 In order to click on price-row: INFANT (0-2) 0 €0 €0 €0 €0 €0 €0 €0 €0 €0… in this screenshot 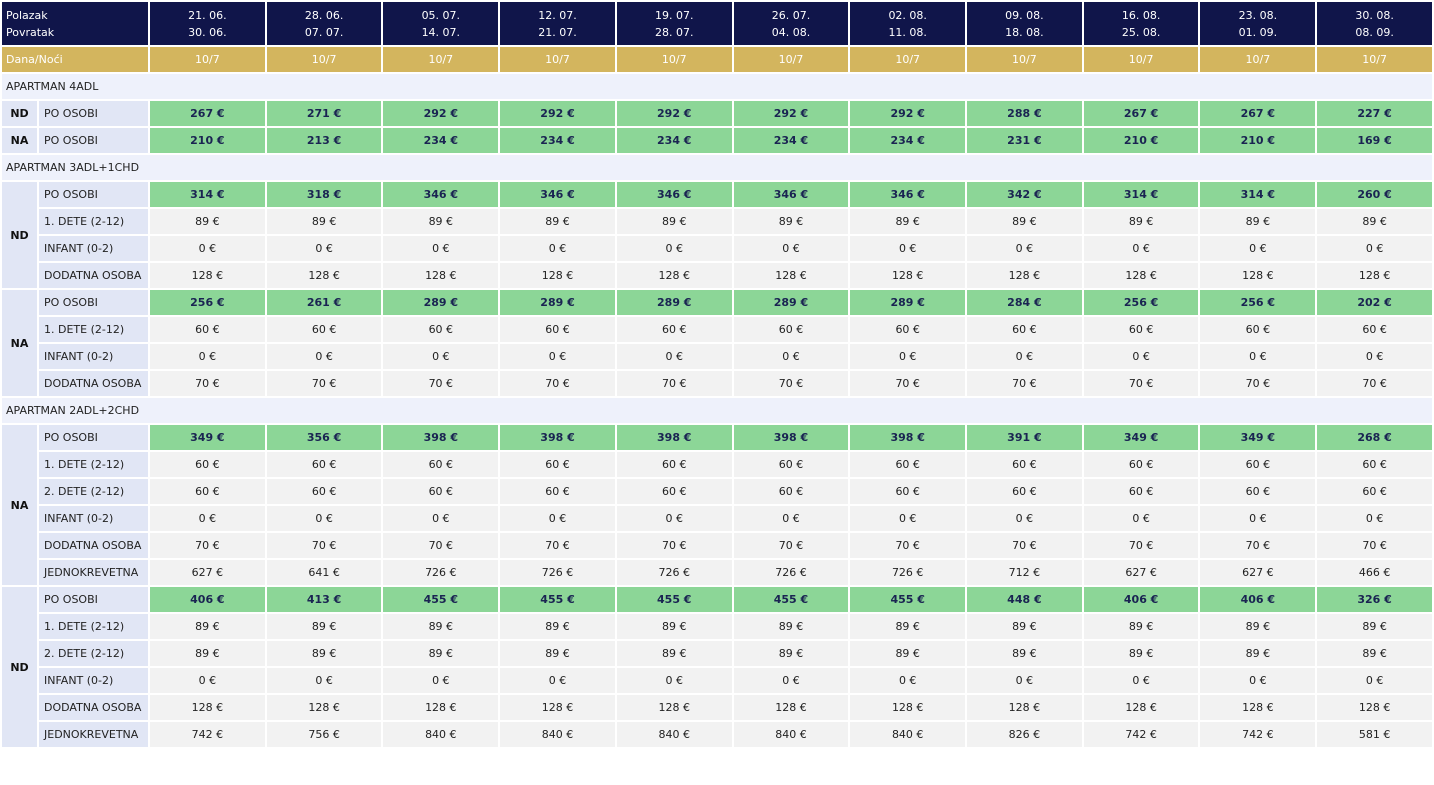, I will do `click(717, 518)`.